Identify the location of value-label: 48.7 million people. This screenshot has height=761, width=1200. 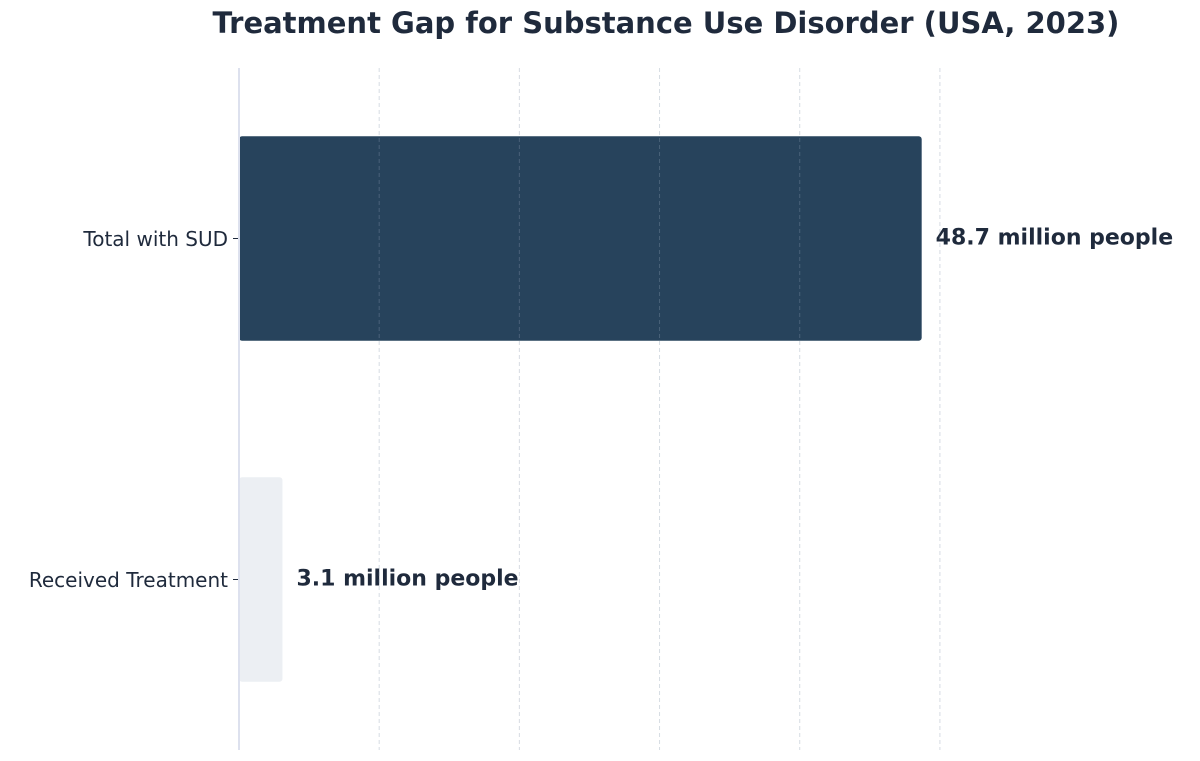
(1054, 238).